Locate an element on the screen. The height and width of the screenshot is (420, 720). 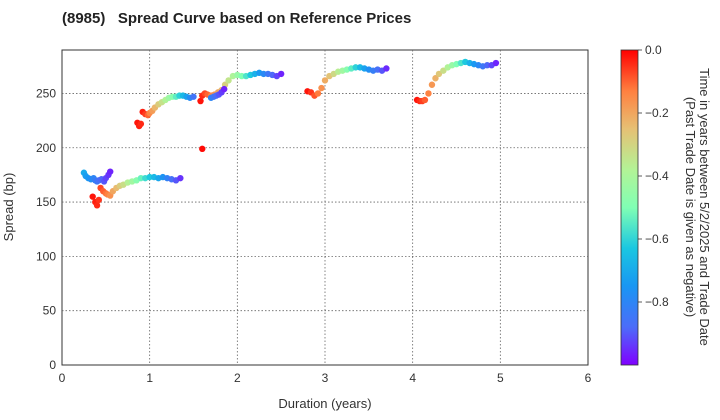
x-tick-label: 6 is located at coordinates (588, 378).